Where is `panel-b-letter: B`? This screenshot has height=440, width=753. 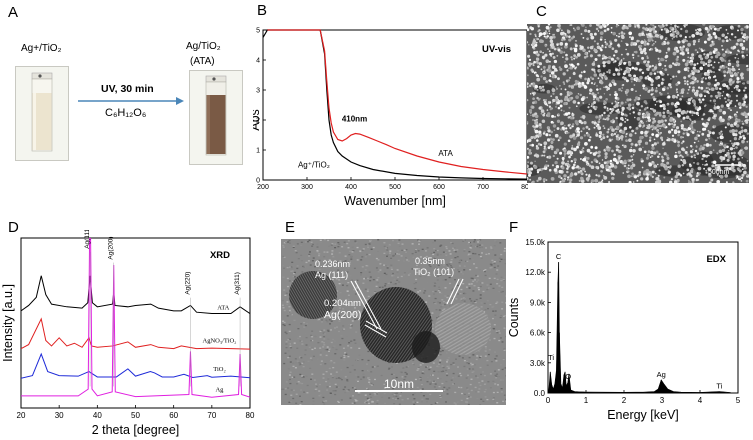 panel-b-letter: B is located at coordinates (262, 10).